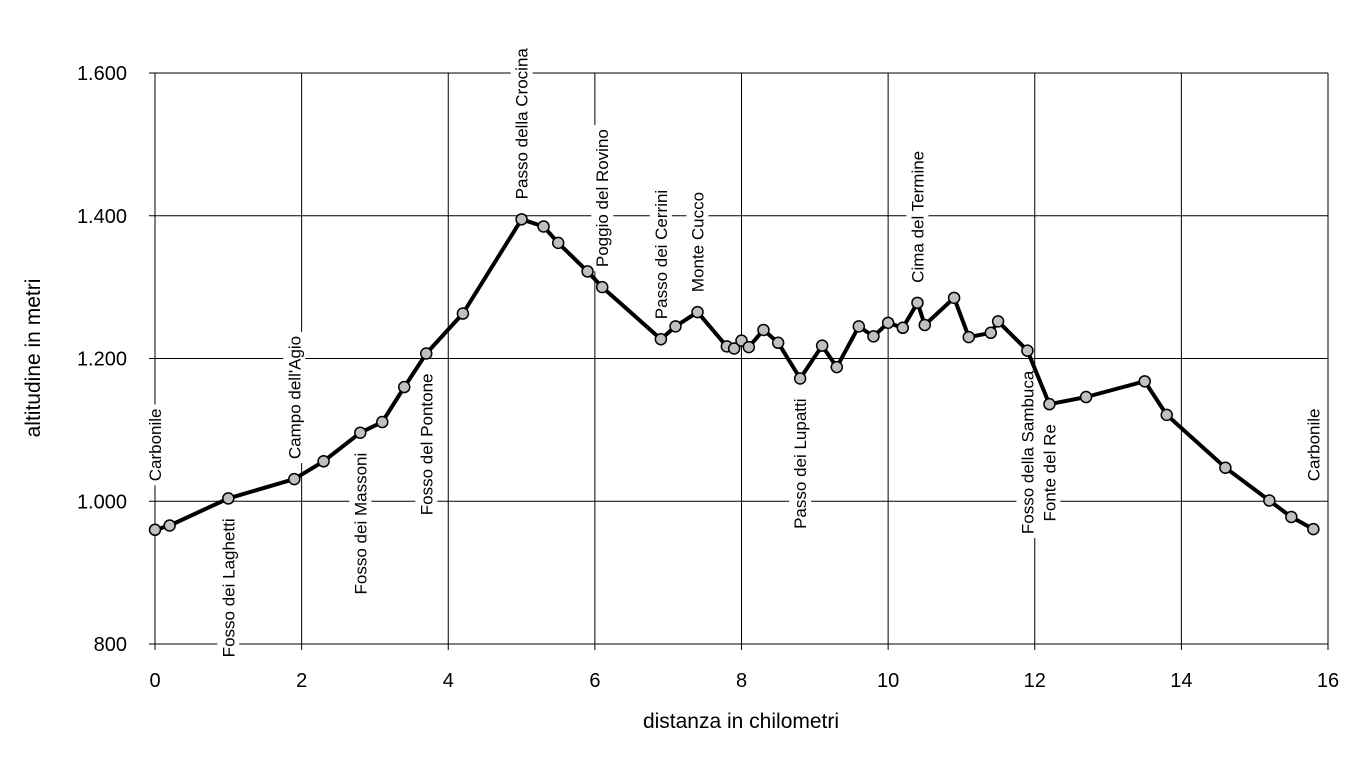 The image size is (1366, 759). I want to click on annotation-text: Monte Cucco, so click(698, 242).